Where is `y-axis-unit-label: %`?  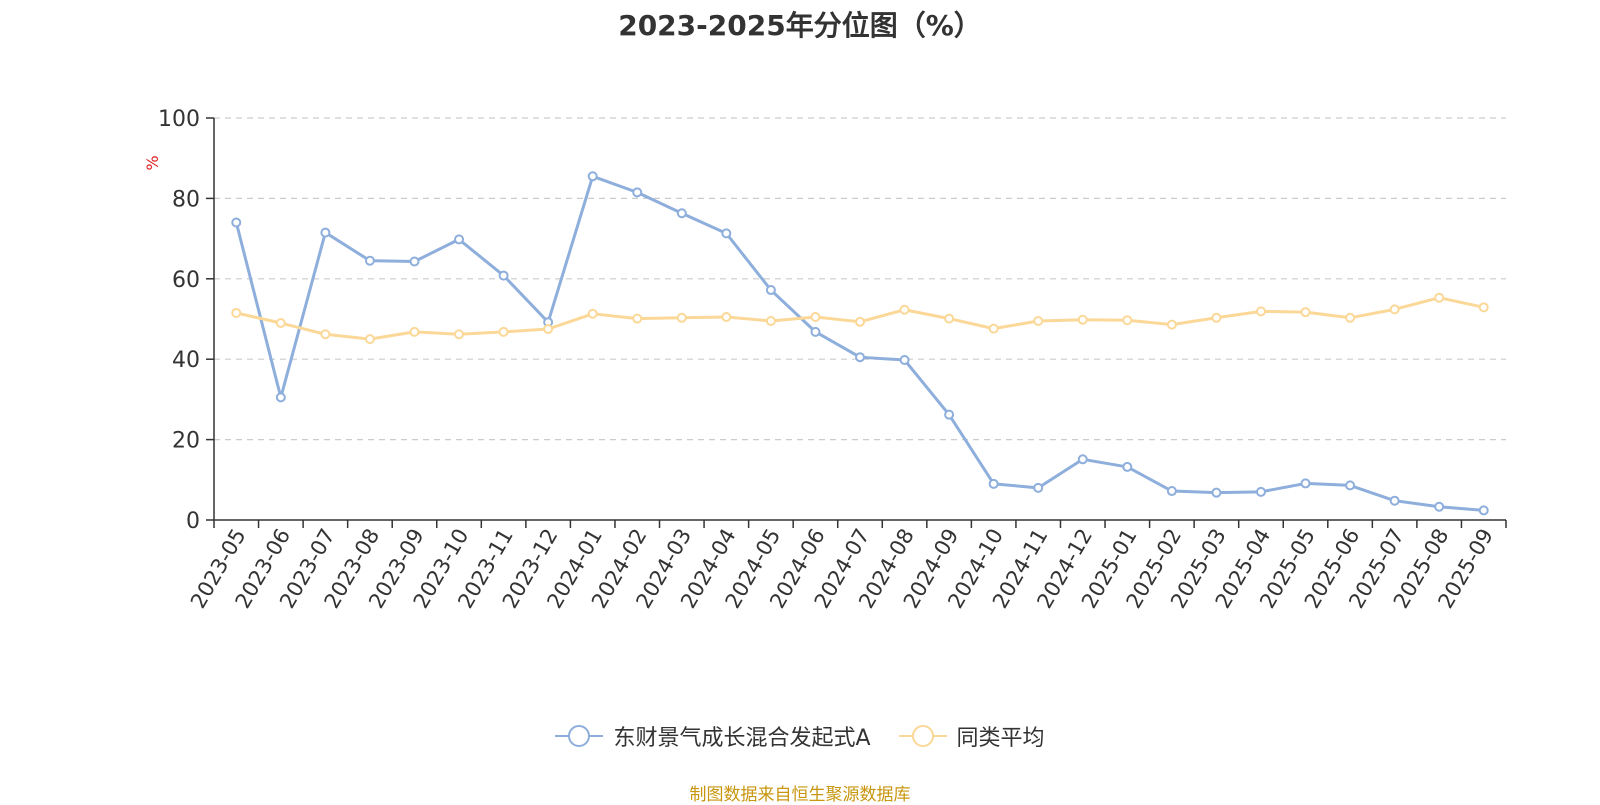 y-axis-unit-label: % is located at coordinates (152, 162).